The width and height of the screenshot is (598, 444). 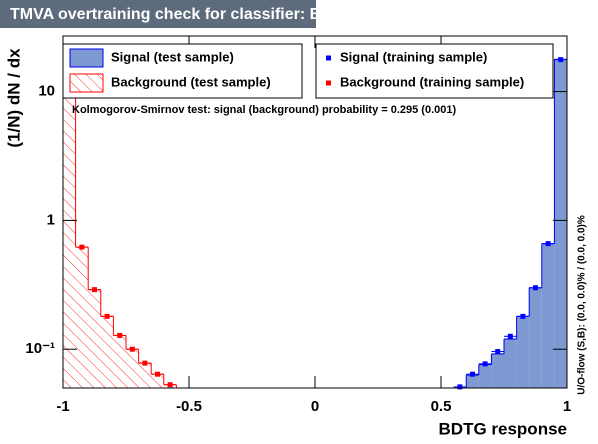 I want to click on y-tick-label: 1, so click(x=51, y=219).